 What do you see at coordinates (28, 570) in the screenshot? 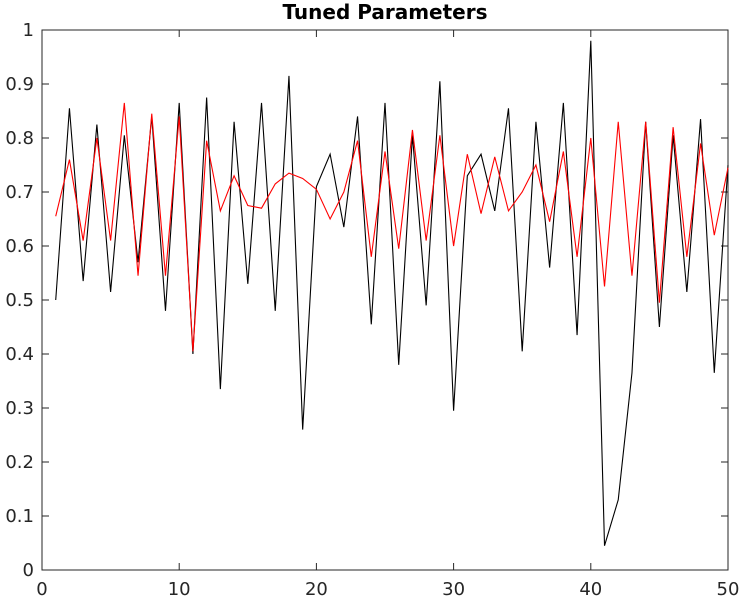
I see `y-tick-label: 0` at bounding box center [28, 570].